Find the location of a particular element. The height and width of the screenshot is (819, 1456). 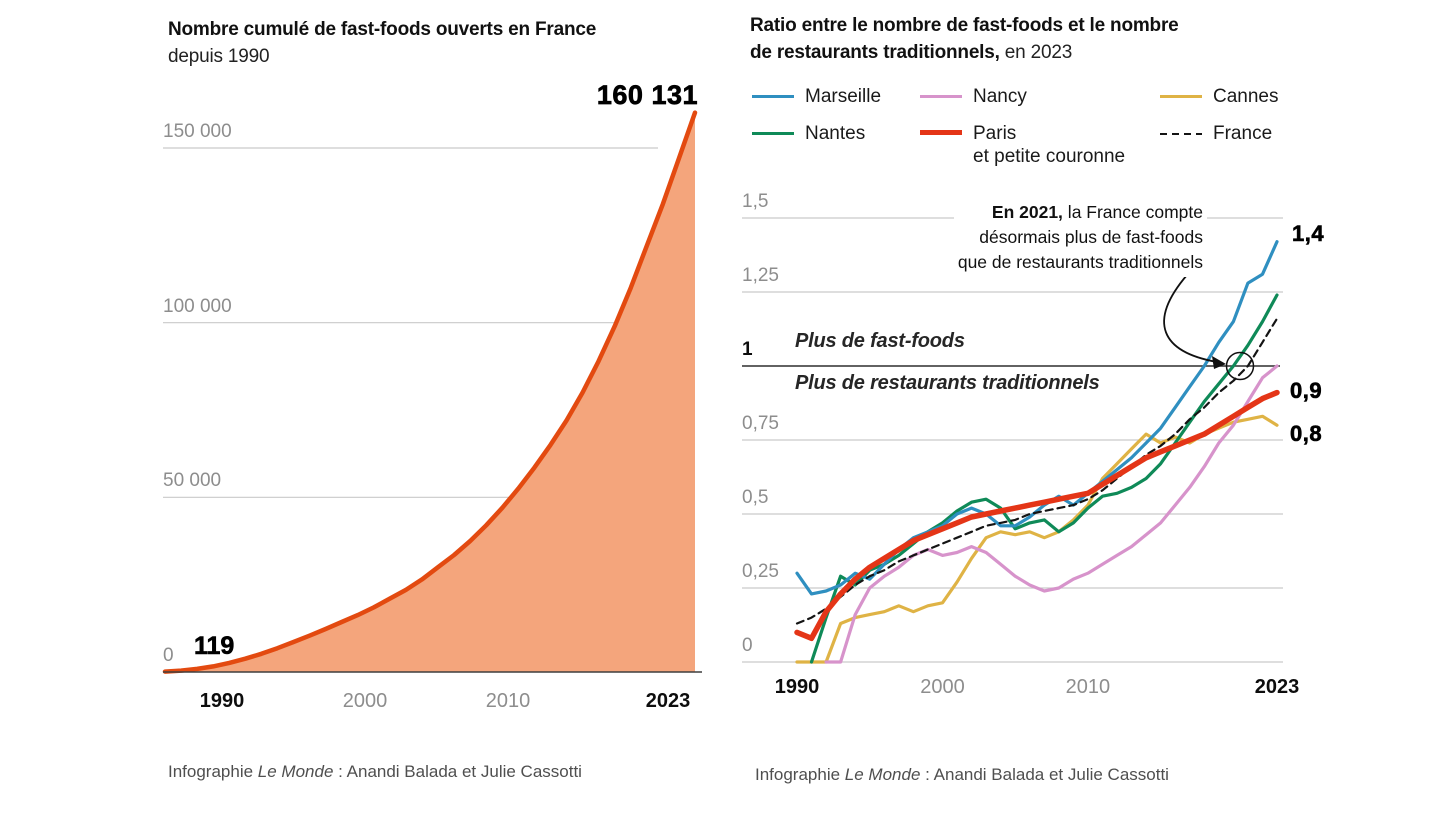

annotation-arrow is located at coordinates (1190, 318).